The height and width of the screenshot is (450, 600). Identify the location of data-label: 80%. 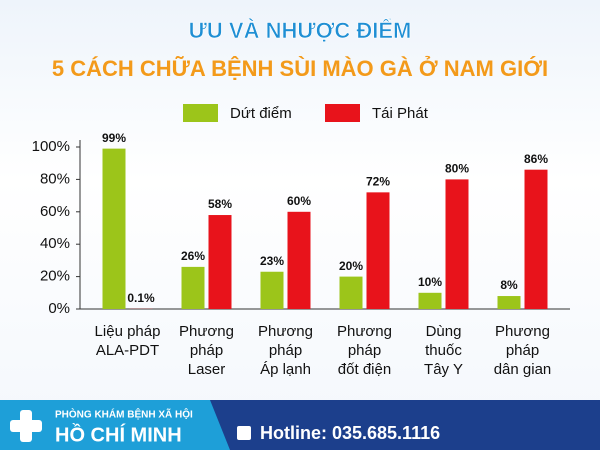
(457, 169).